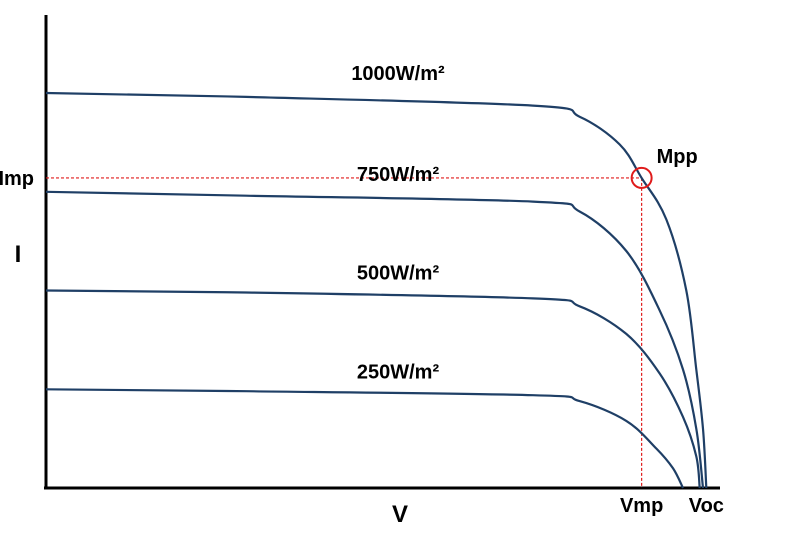 This screenshot has width=800, height=533. I want to click on annotations: Mpp, so click(664, 167).